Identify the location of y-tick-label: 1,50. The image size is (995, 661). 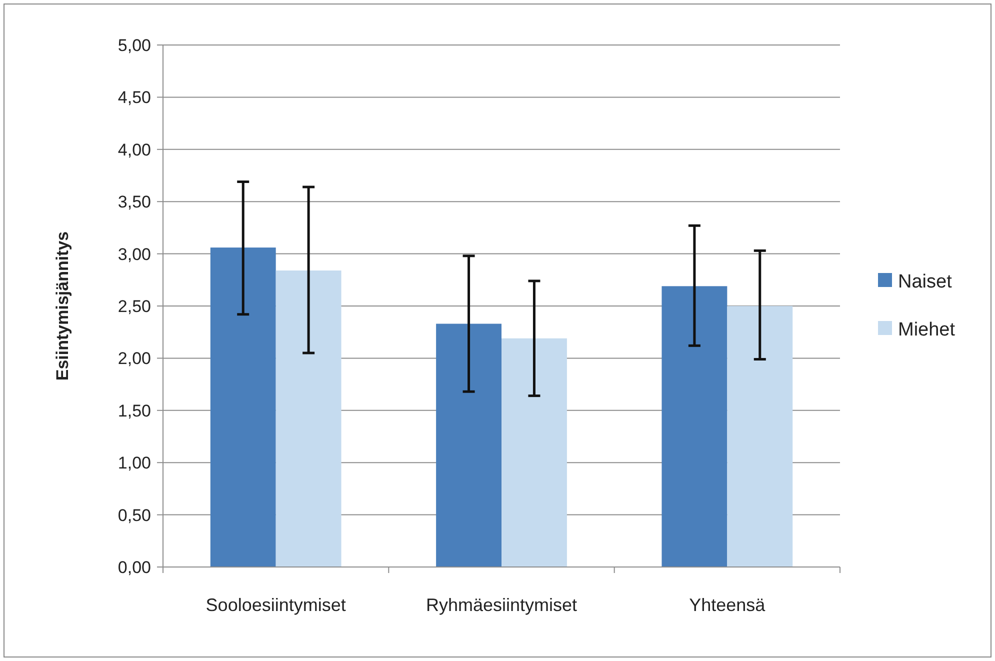
(134, 410).